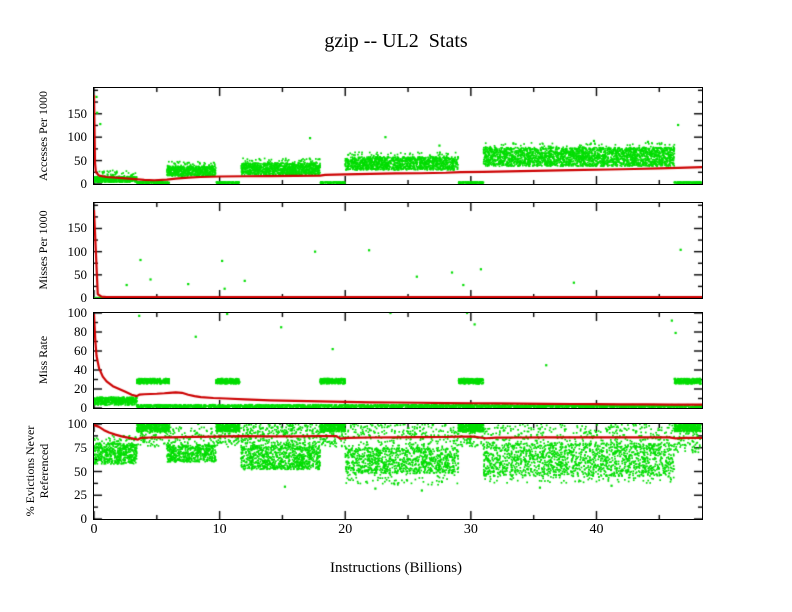  Describe the element at coordinates (94, 529) in the screenshot. I see `x-tick-label: 0` at that location.